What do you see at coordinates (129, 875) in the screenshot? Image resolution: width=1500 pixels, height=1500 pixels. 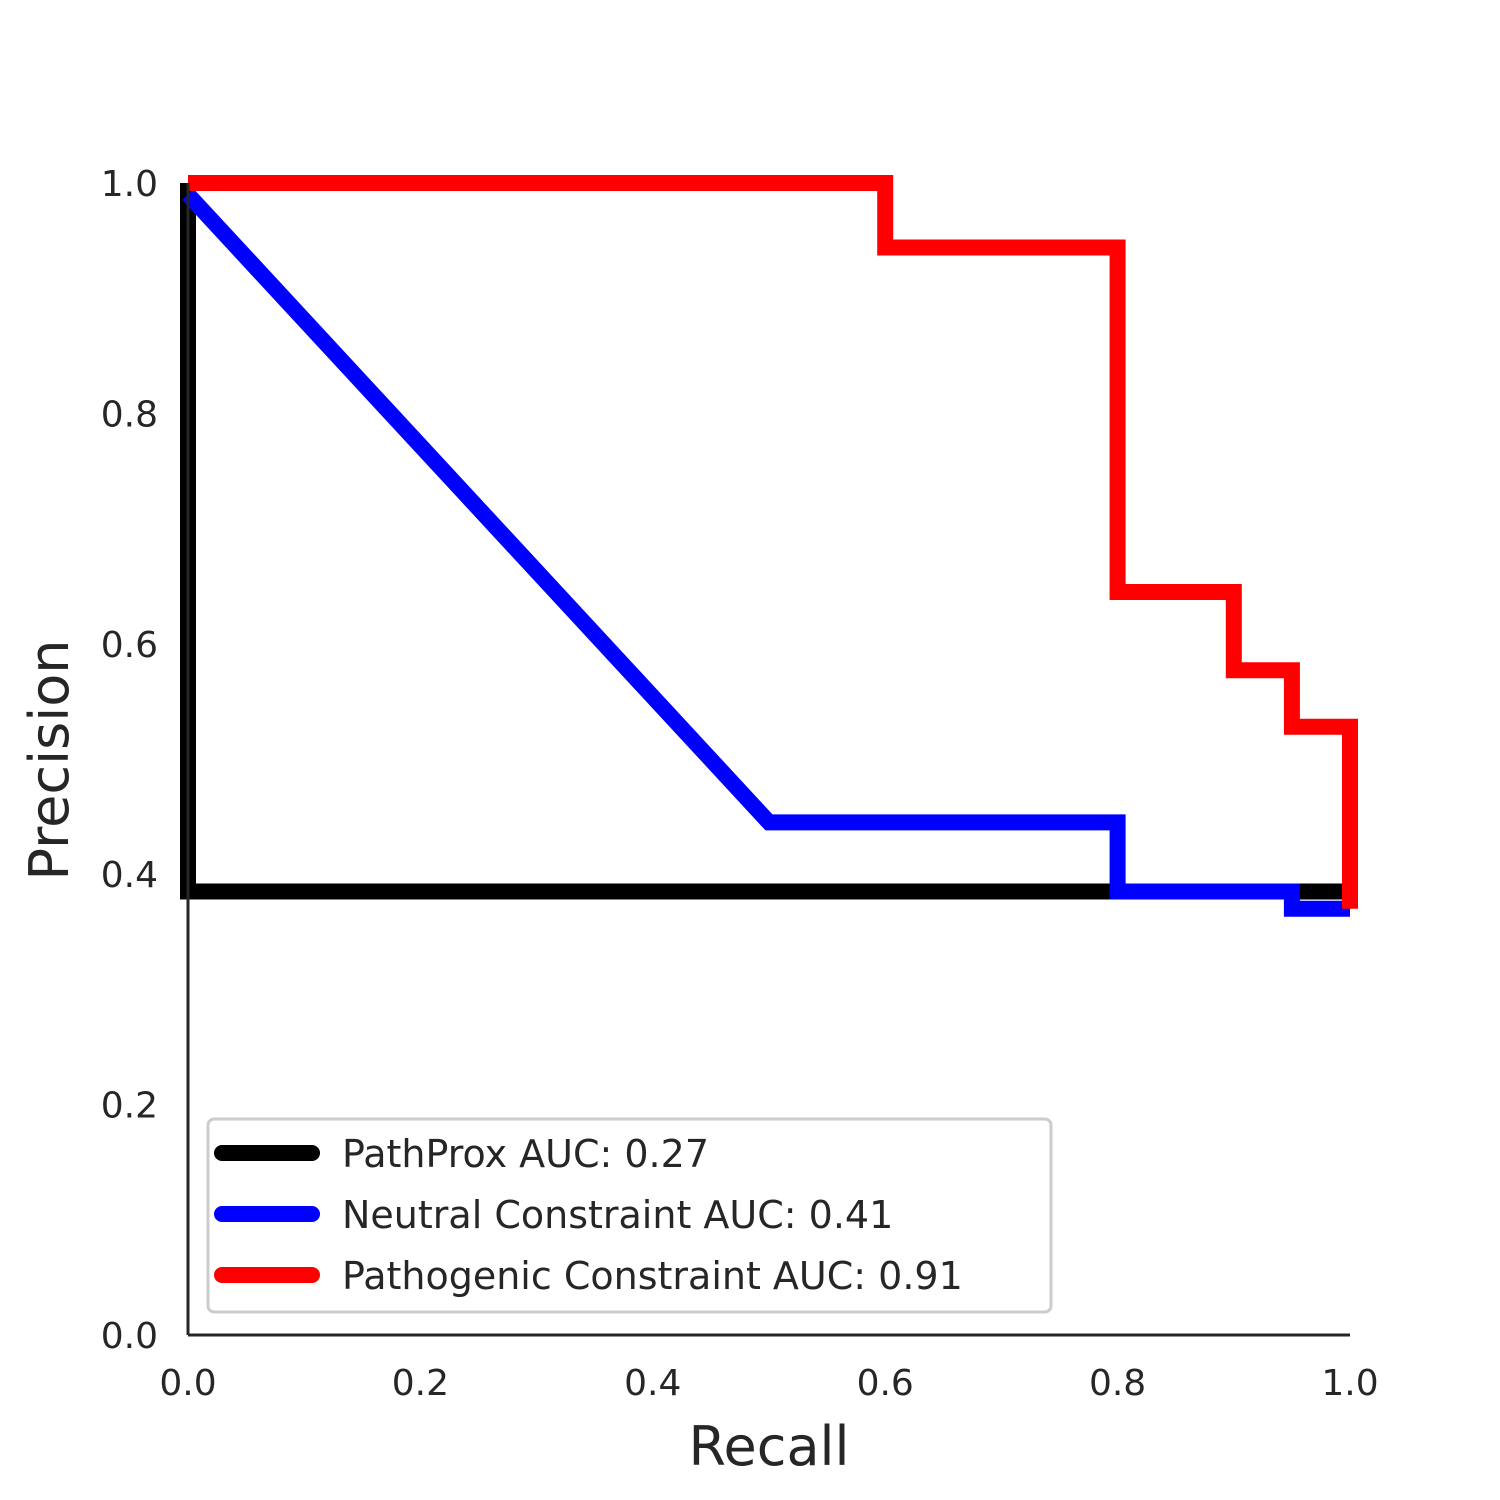 I see `y-tick-label: 0.4` at bounding box center [129, 875].